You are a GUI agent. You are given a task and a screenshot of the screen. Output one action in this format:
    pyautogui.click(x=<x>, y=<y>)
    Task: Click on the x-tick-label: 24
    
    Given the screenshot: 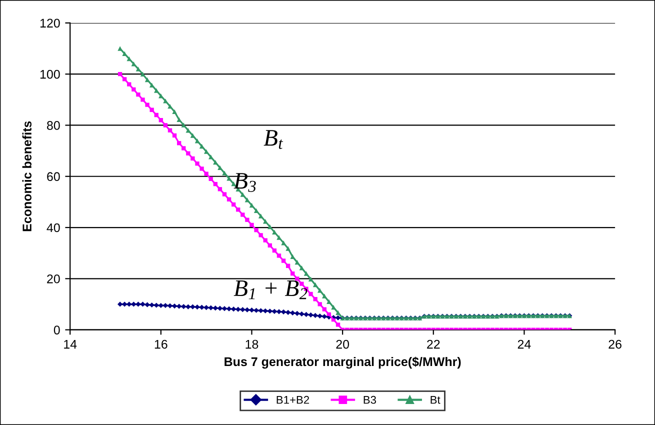 What is the action you would take?
    pyautogui.click(x=524, y=344)
    